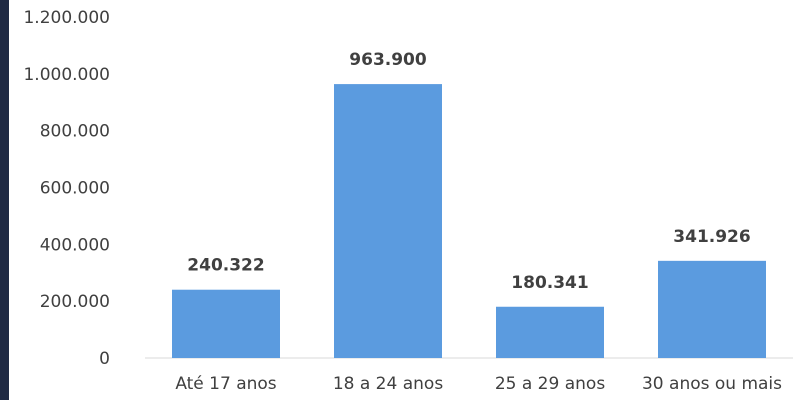 The image size is (793, 400). What do you see at coordinates (711, 237) in the screenshot?
I see `data-label: 341.926` at bounding box center [711, 237].